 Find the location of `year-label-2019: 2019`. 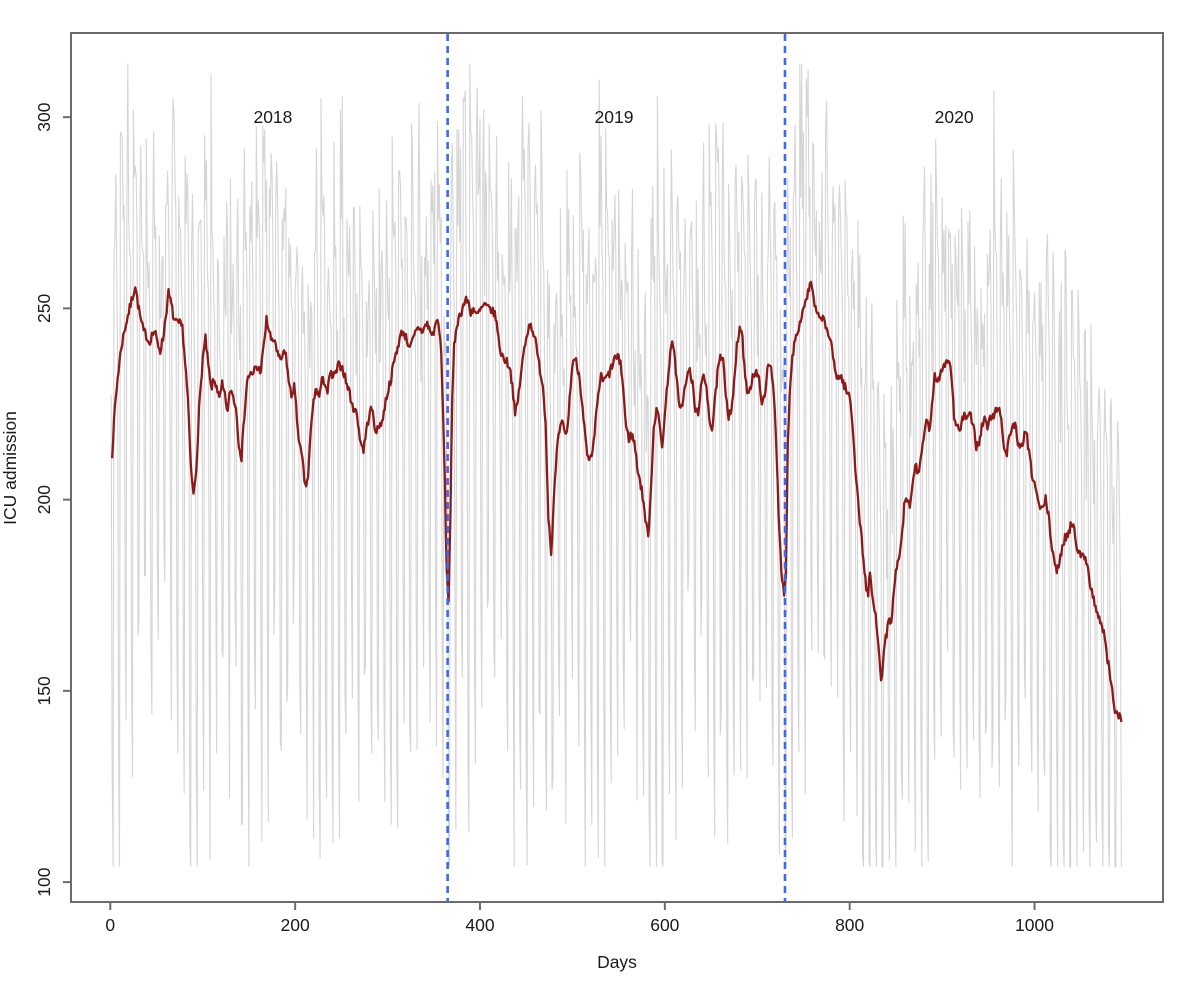

year-label-2019: 2019 is located at coordinates (614, 117).